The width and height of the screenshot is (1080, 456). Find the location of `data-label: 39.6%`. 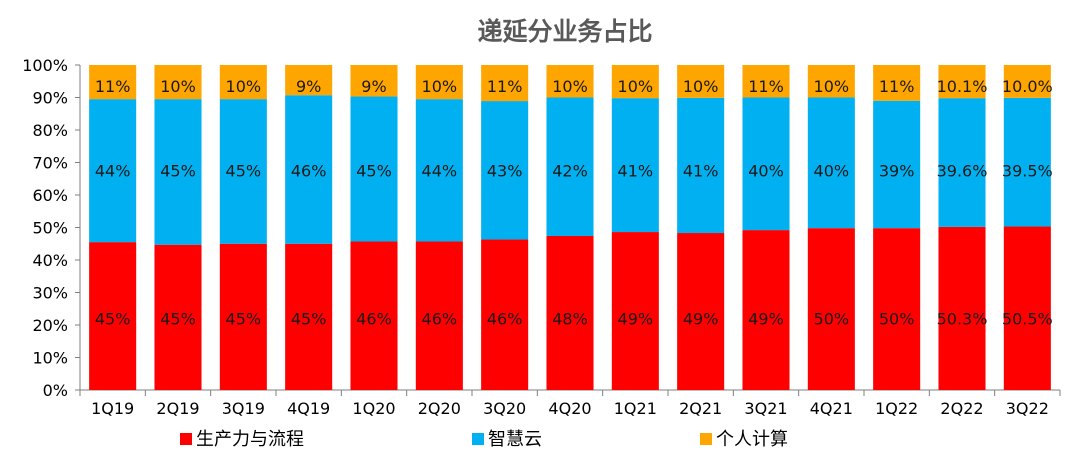

data-label: 39.6% is located at coordinates (962, 171).